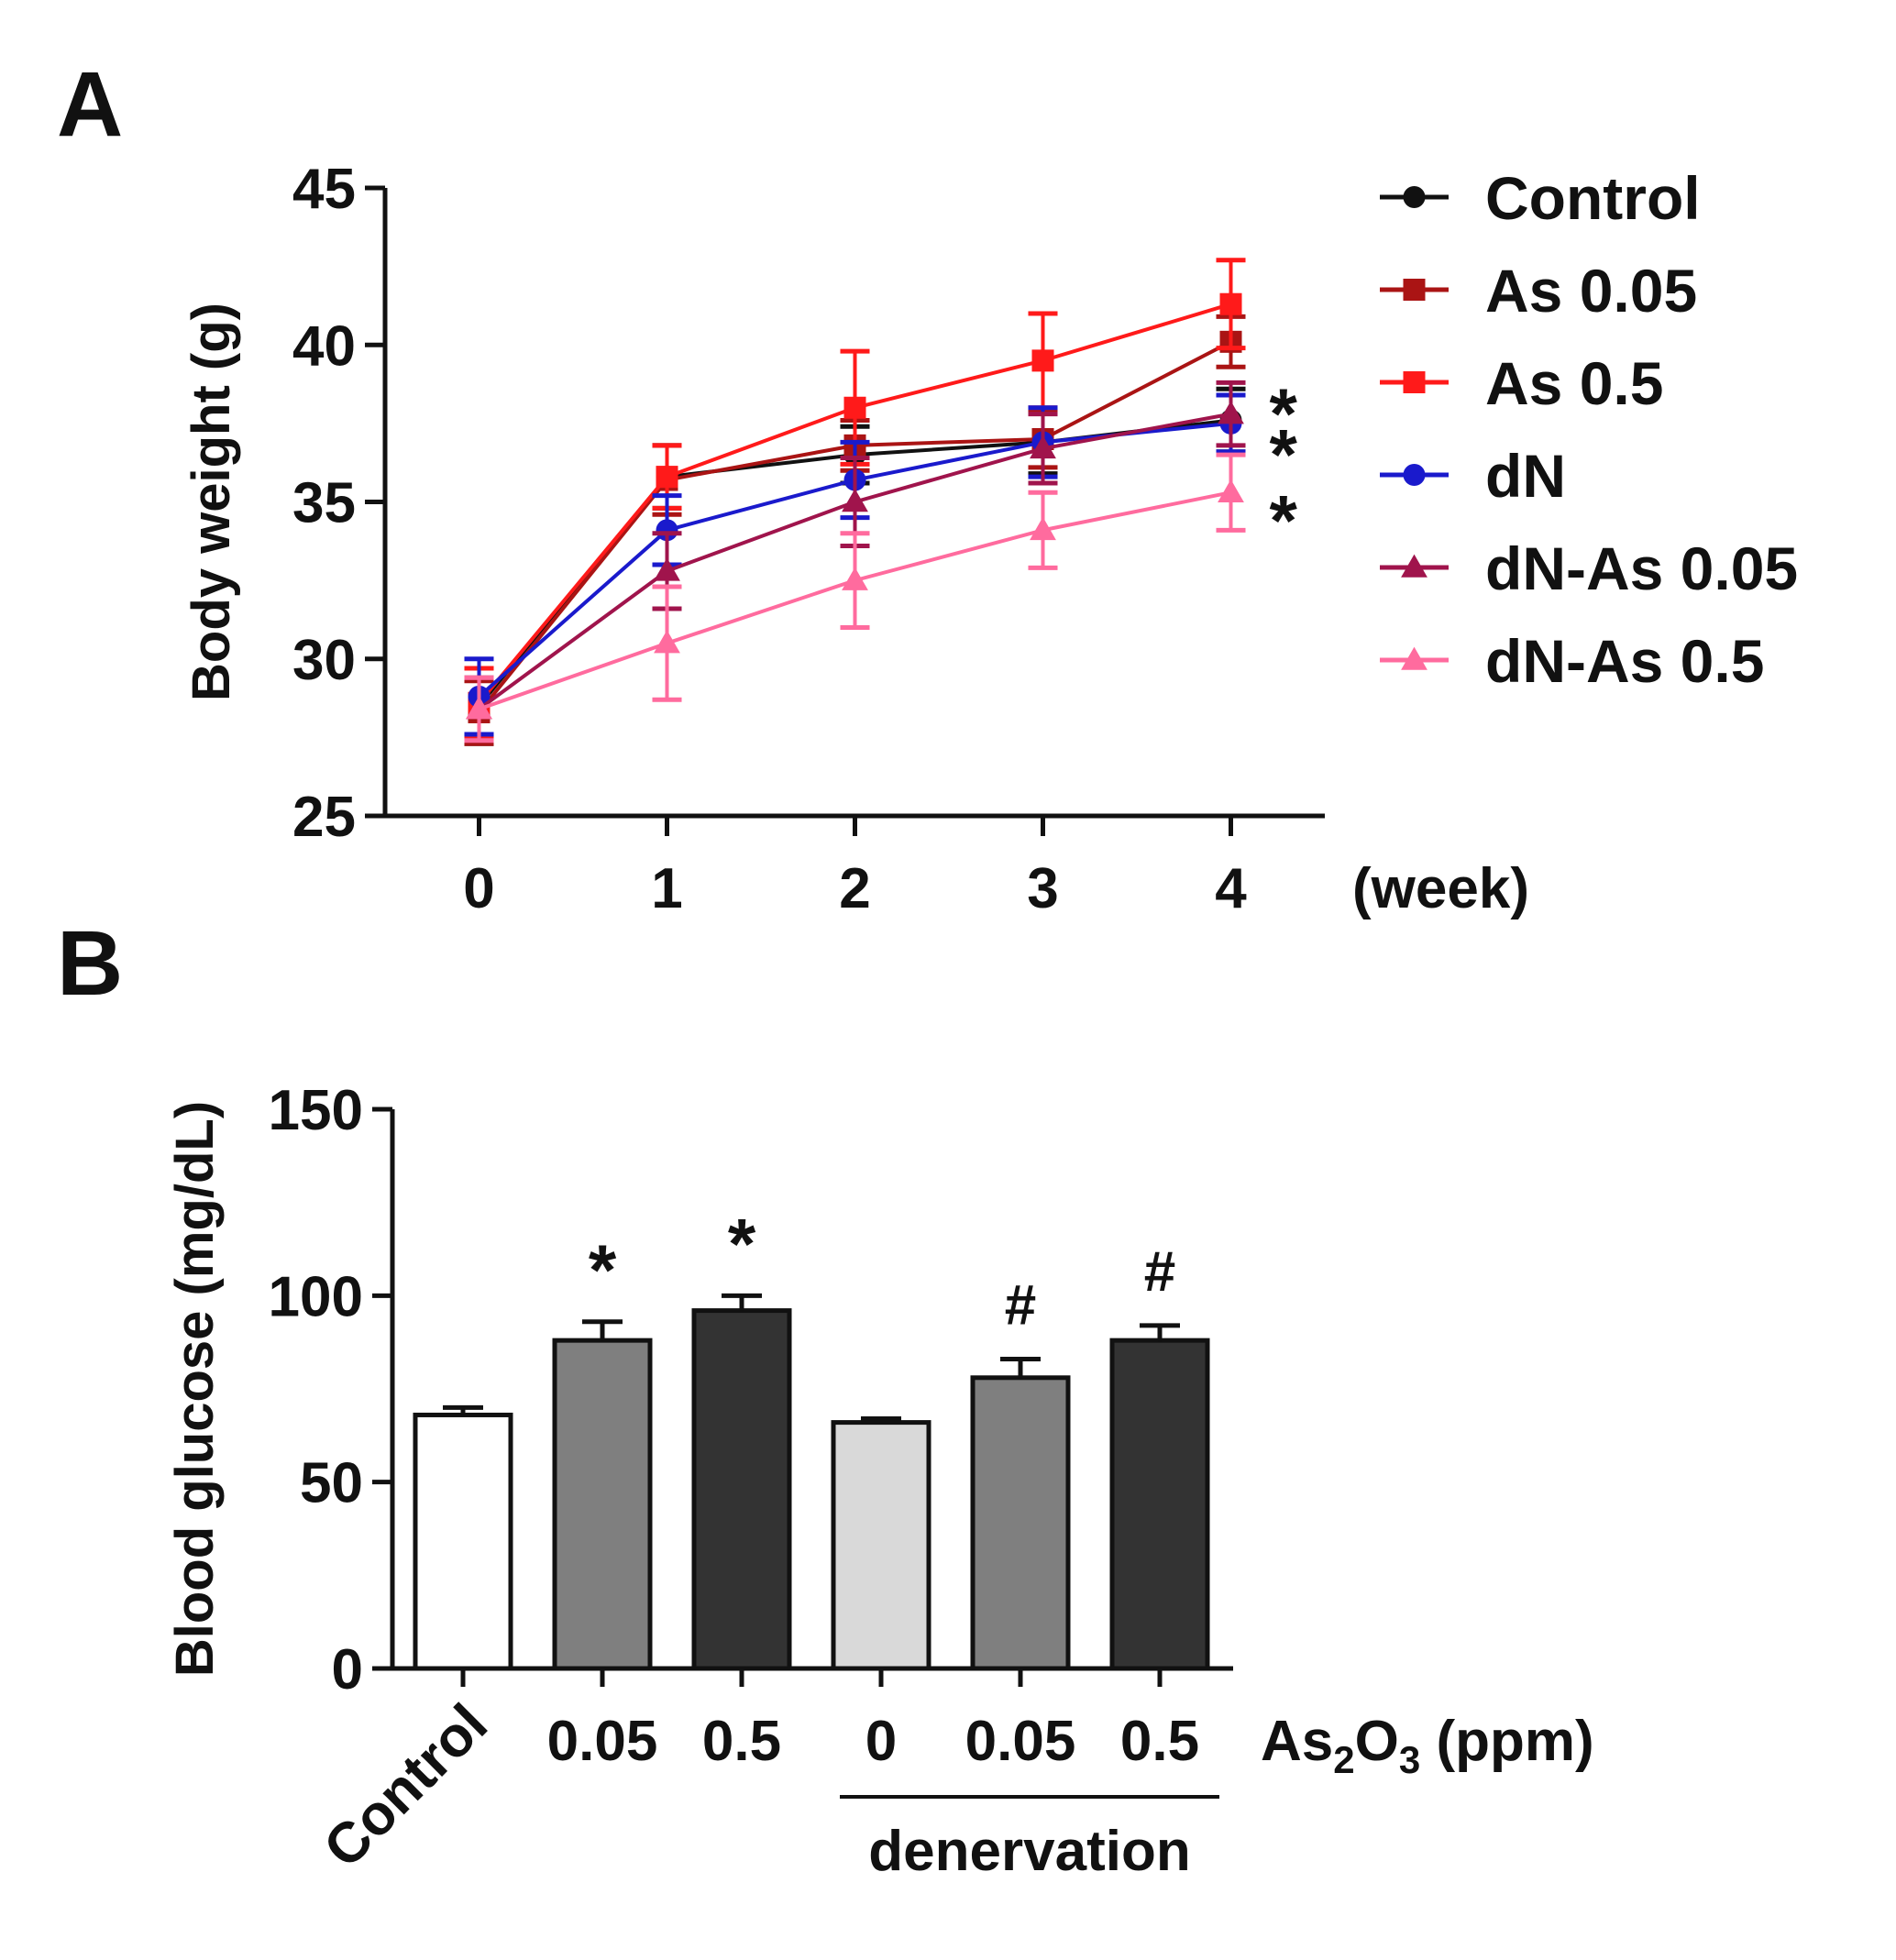 The width and height of the screenshot is (1896, 1960). Describe the element at coordinates (1641, 568) in the screenshot. I see `legend-label: dN-As 0.05` at that location.